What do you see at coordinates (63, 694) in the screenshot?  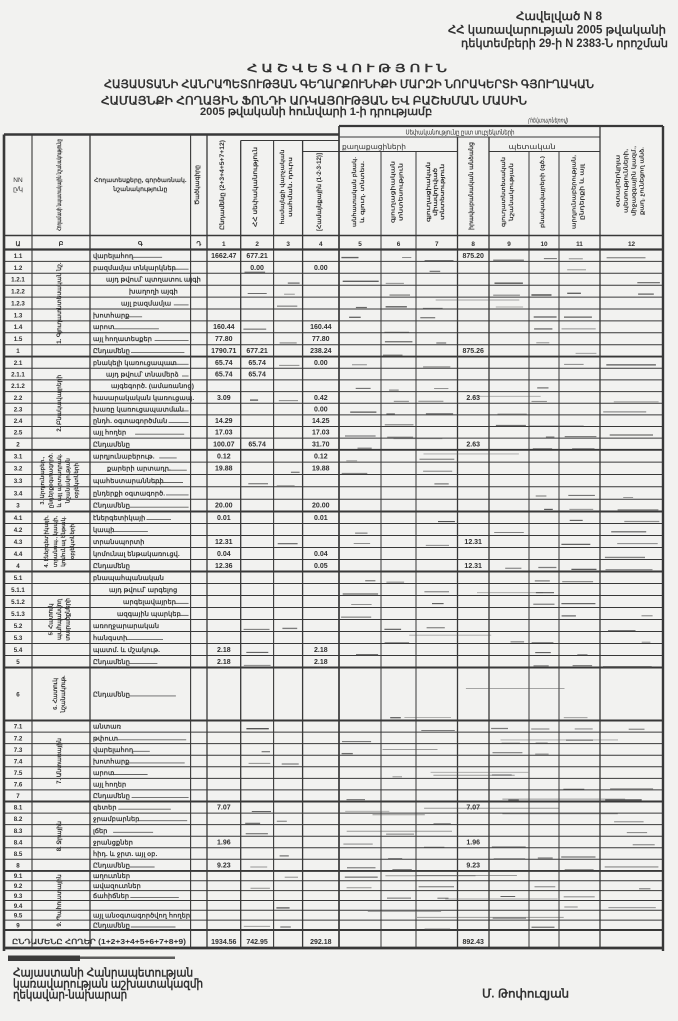 I see `svg-text: նշանակութ.` at bounding box center [63, 694].